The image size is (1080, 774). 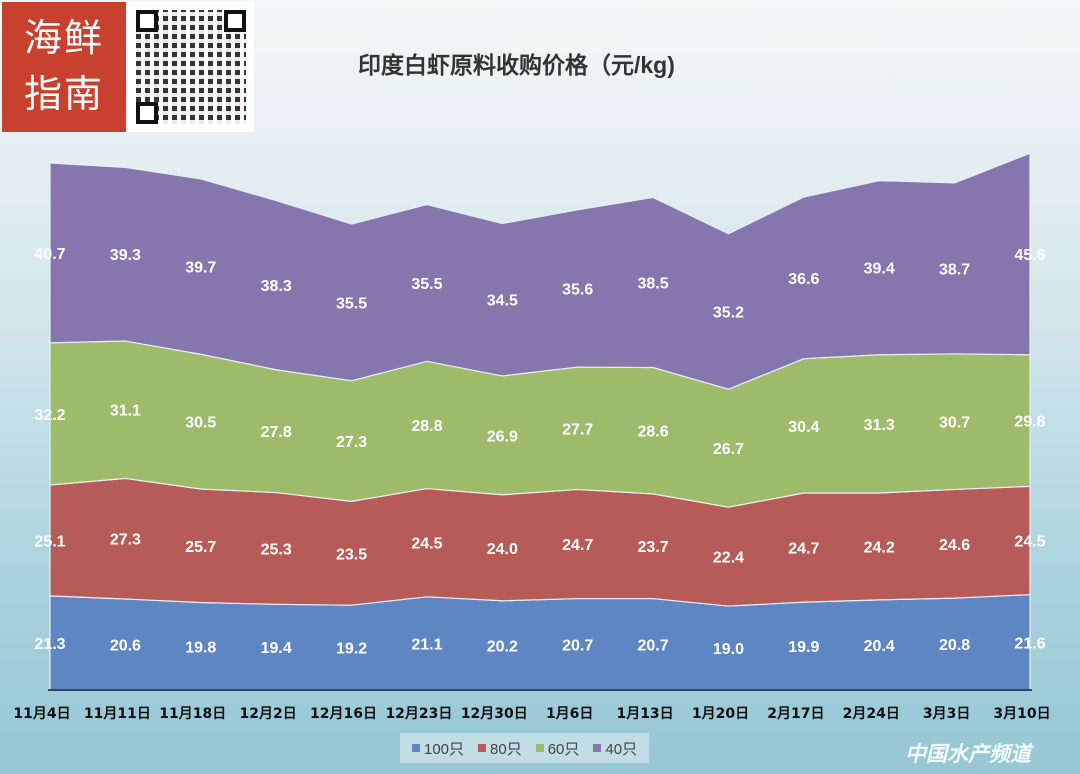 What do you see at coordinates (525, 748) in the screenshot?
I see `chart-legend: 100只 80只 60只 40只` at bounding box center [525, 748].